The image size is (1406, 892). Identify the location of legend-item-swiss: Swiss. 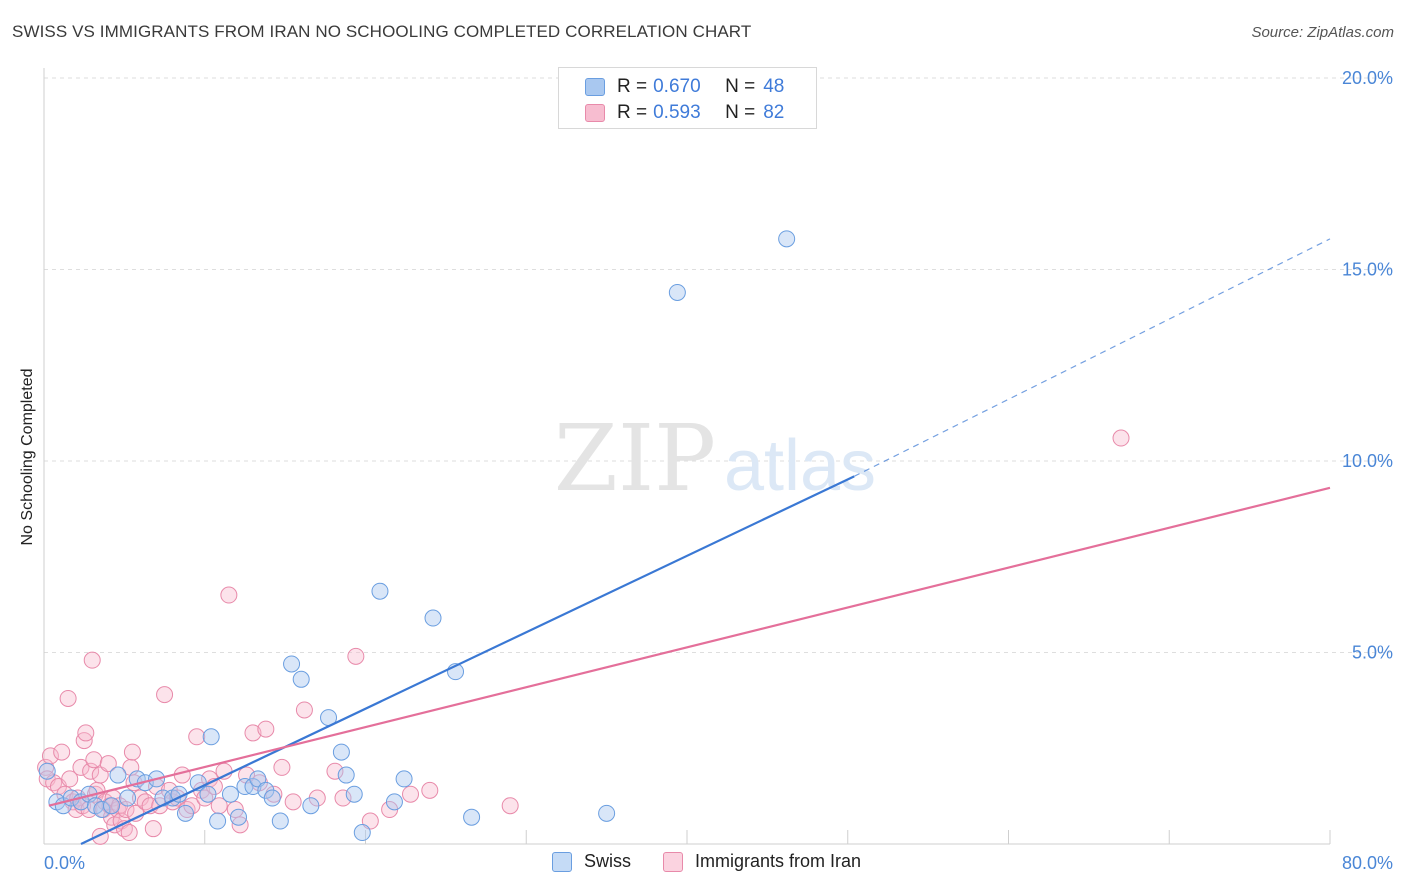
(591, 861).